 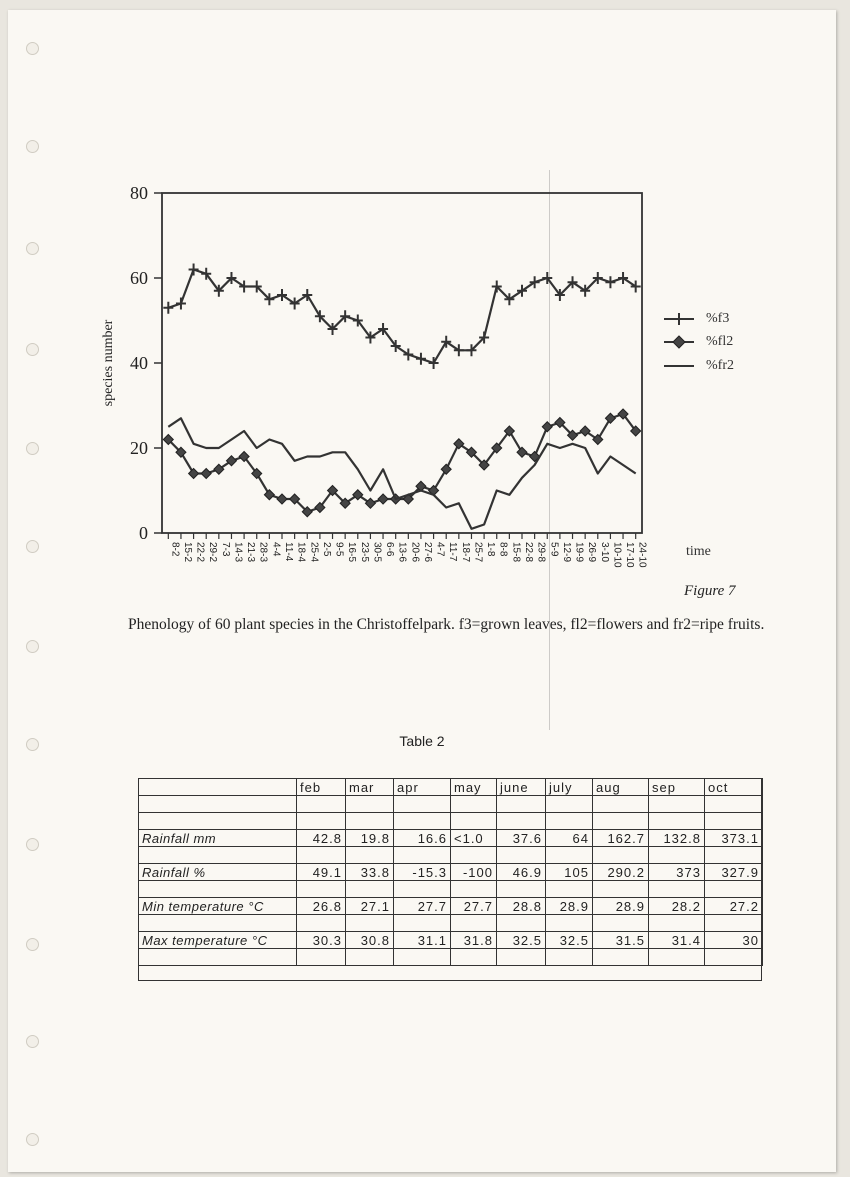 What do you see at coordinates (288, 552) in the screenshot?
I see `x-tick-label: 11-4` at bounding box center [288, 552].